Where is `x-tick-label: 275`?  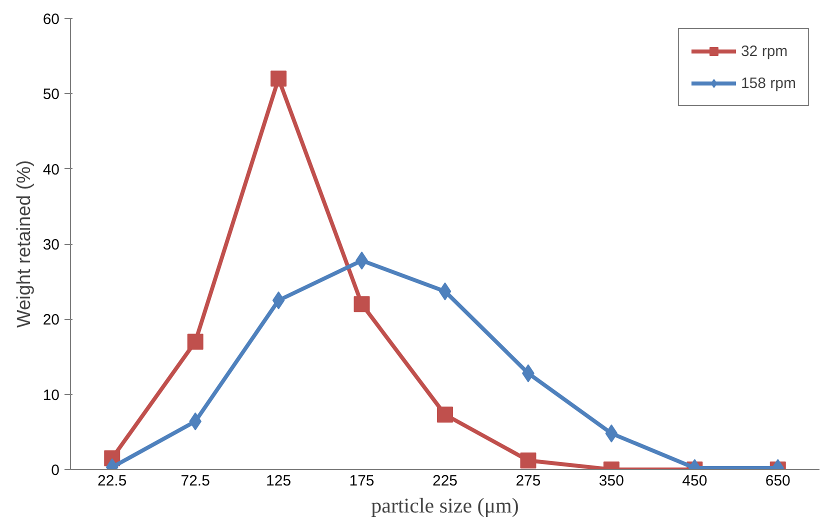
x-tick-label: 275 is located at coordinates (528, 481).